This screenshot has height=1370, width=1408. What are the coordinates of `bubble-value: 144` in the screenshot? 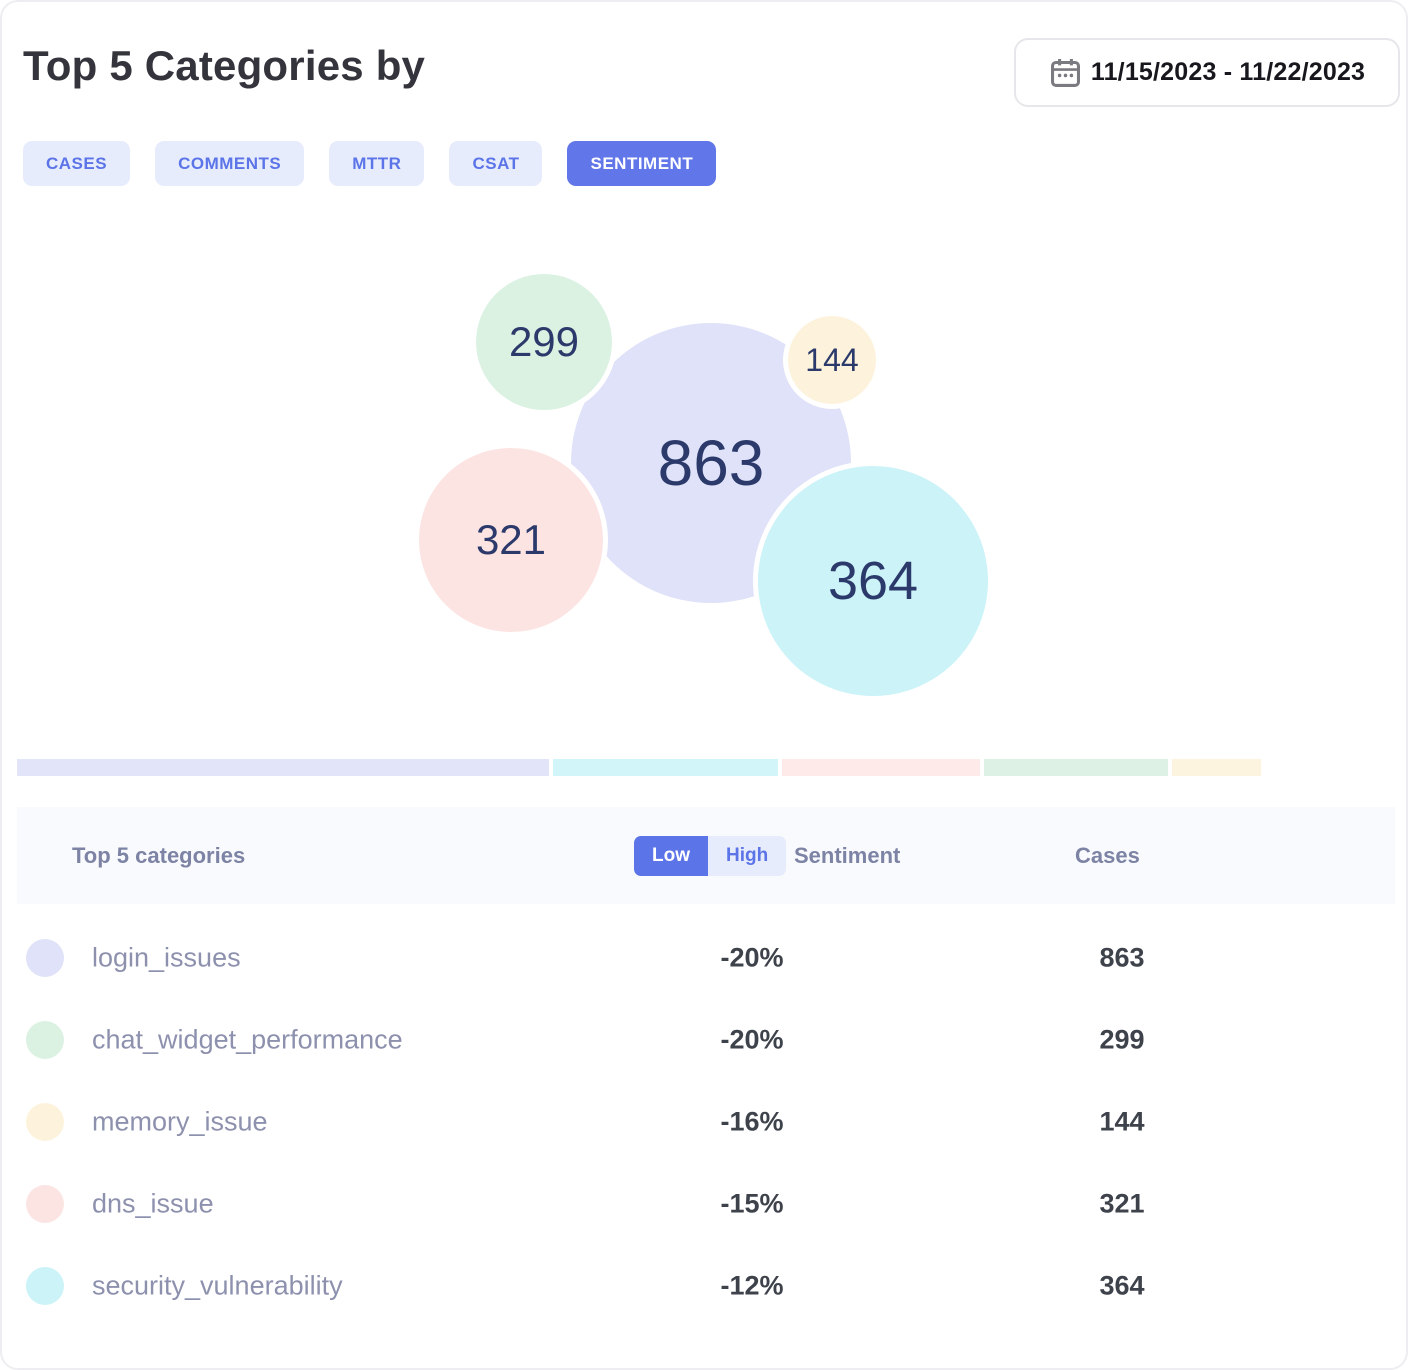 It's located at (832, 359).